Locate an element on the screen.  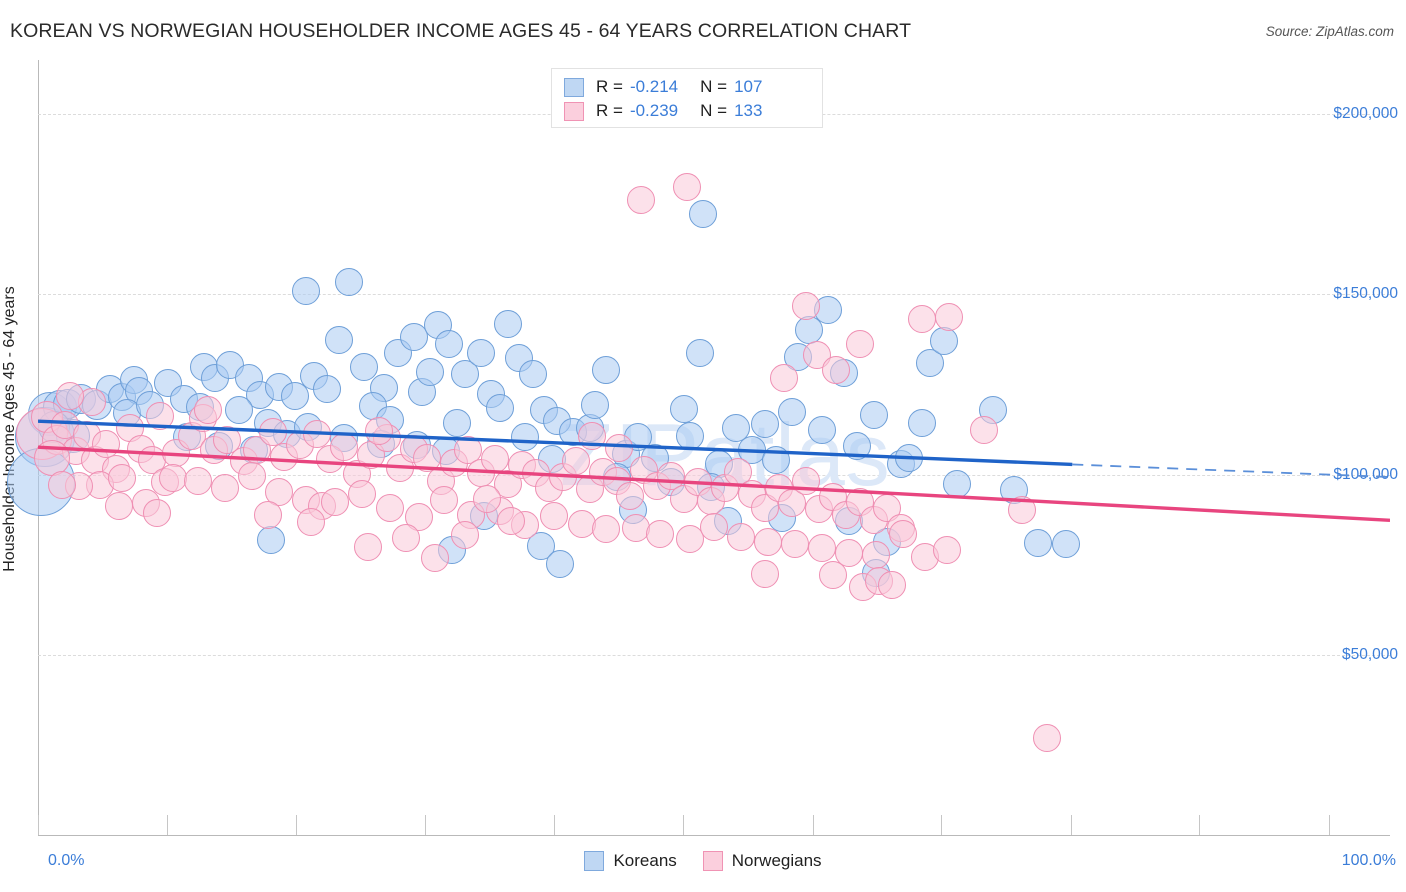
n-label-norwegians: N = is located at coordinates (714, 110).